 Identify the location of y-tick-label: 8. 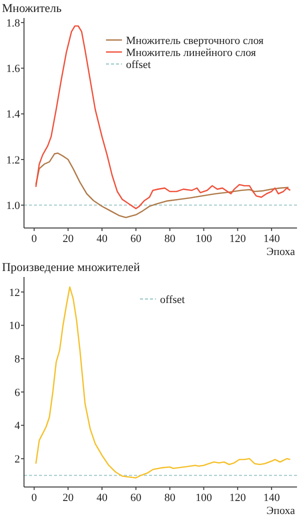
(17, 360).